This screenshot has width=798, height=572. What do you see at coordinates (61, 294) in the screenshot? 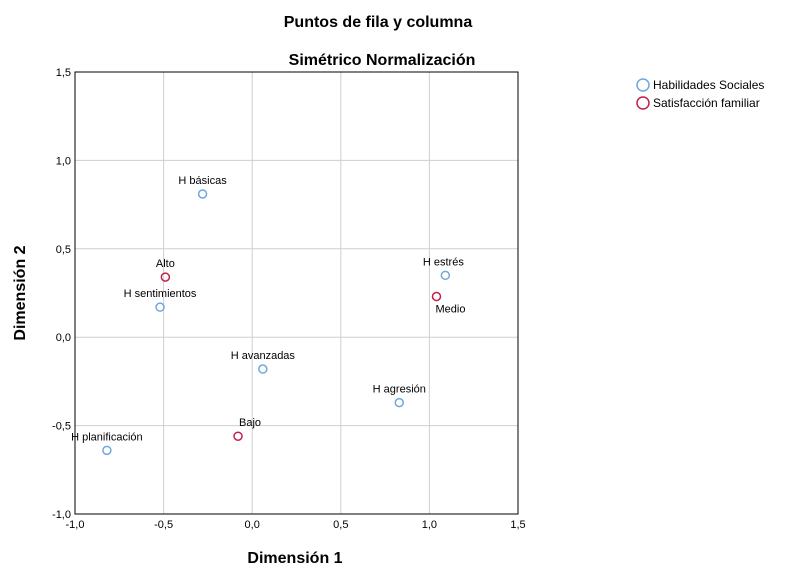
I see `y-axis-ticks: -1,0 -0,5 0,0 0,5 1,0 1,5` at bounding box center [61, 294].